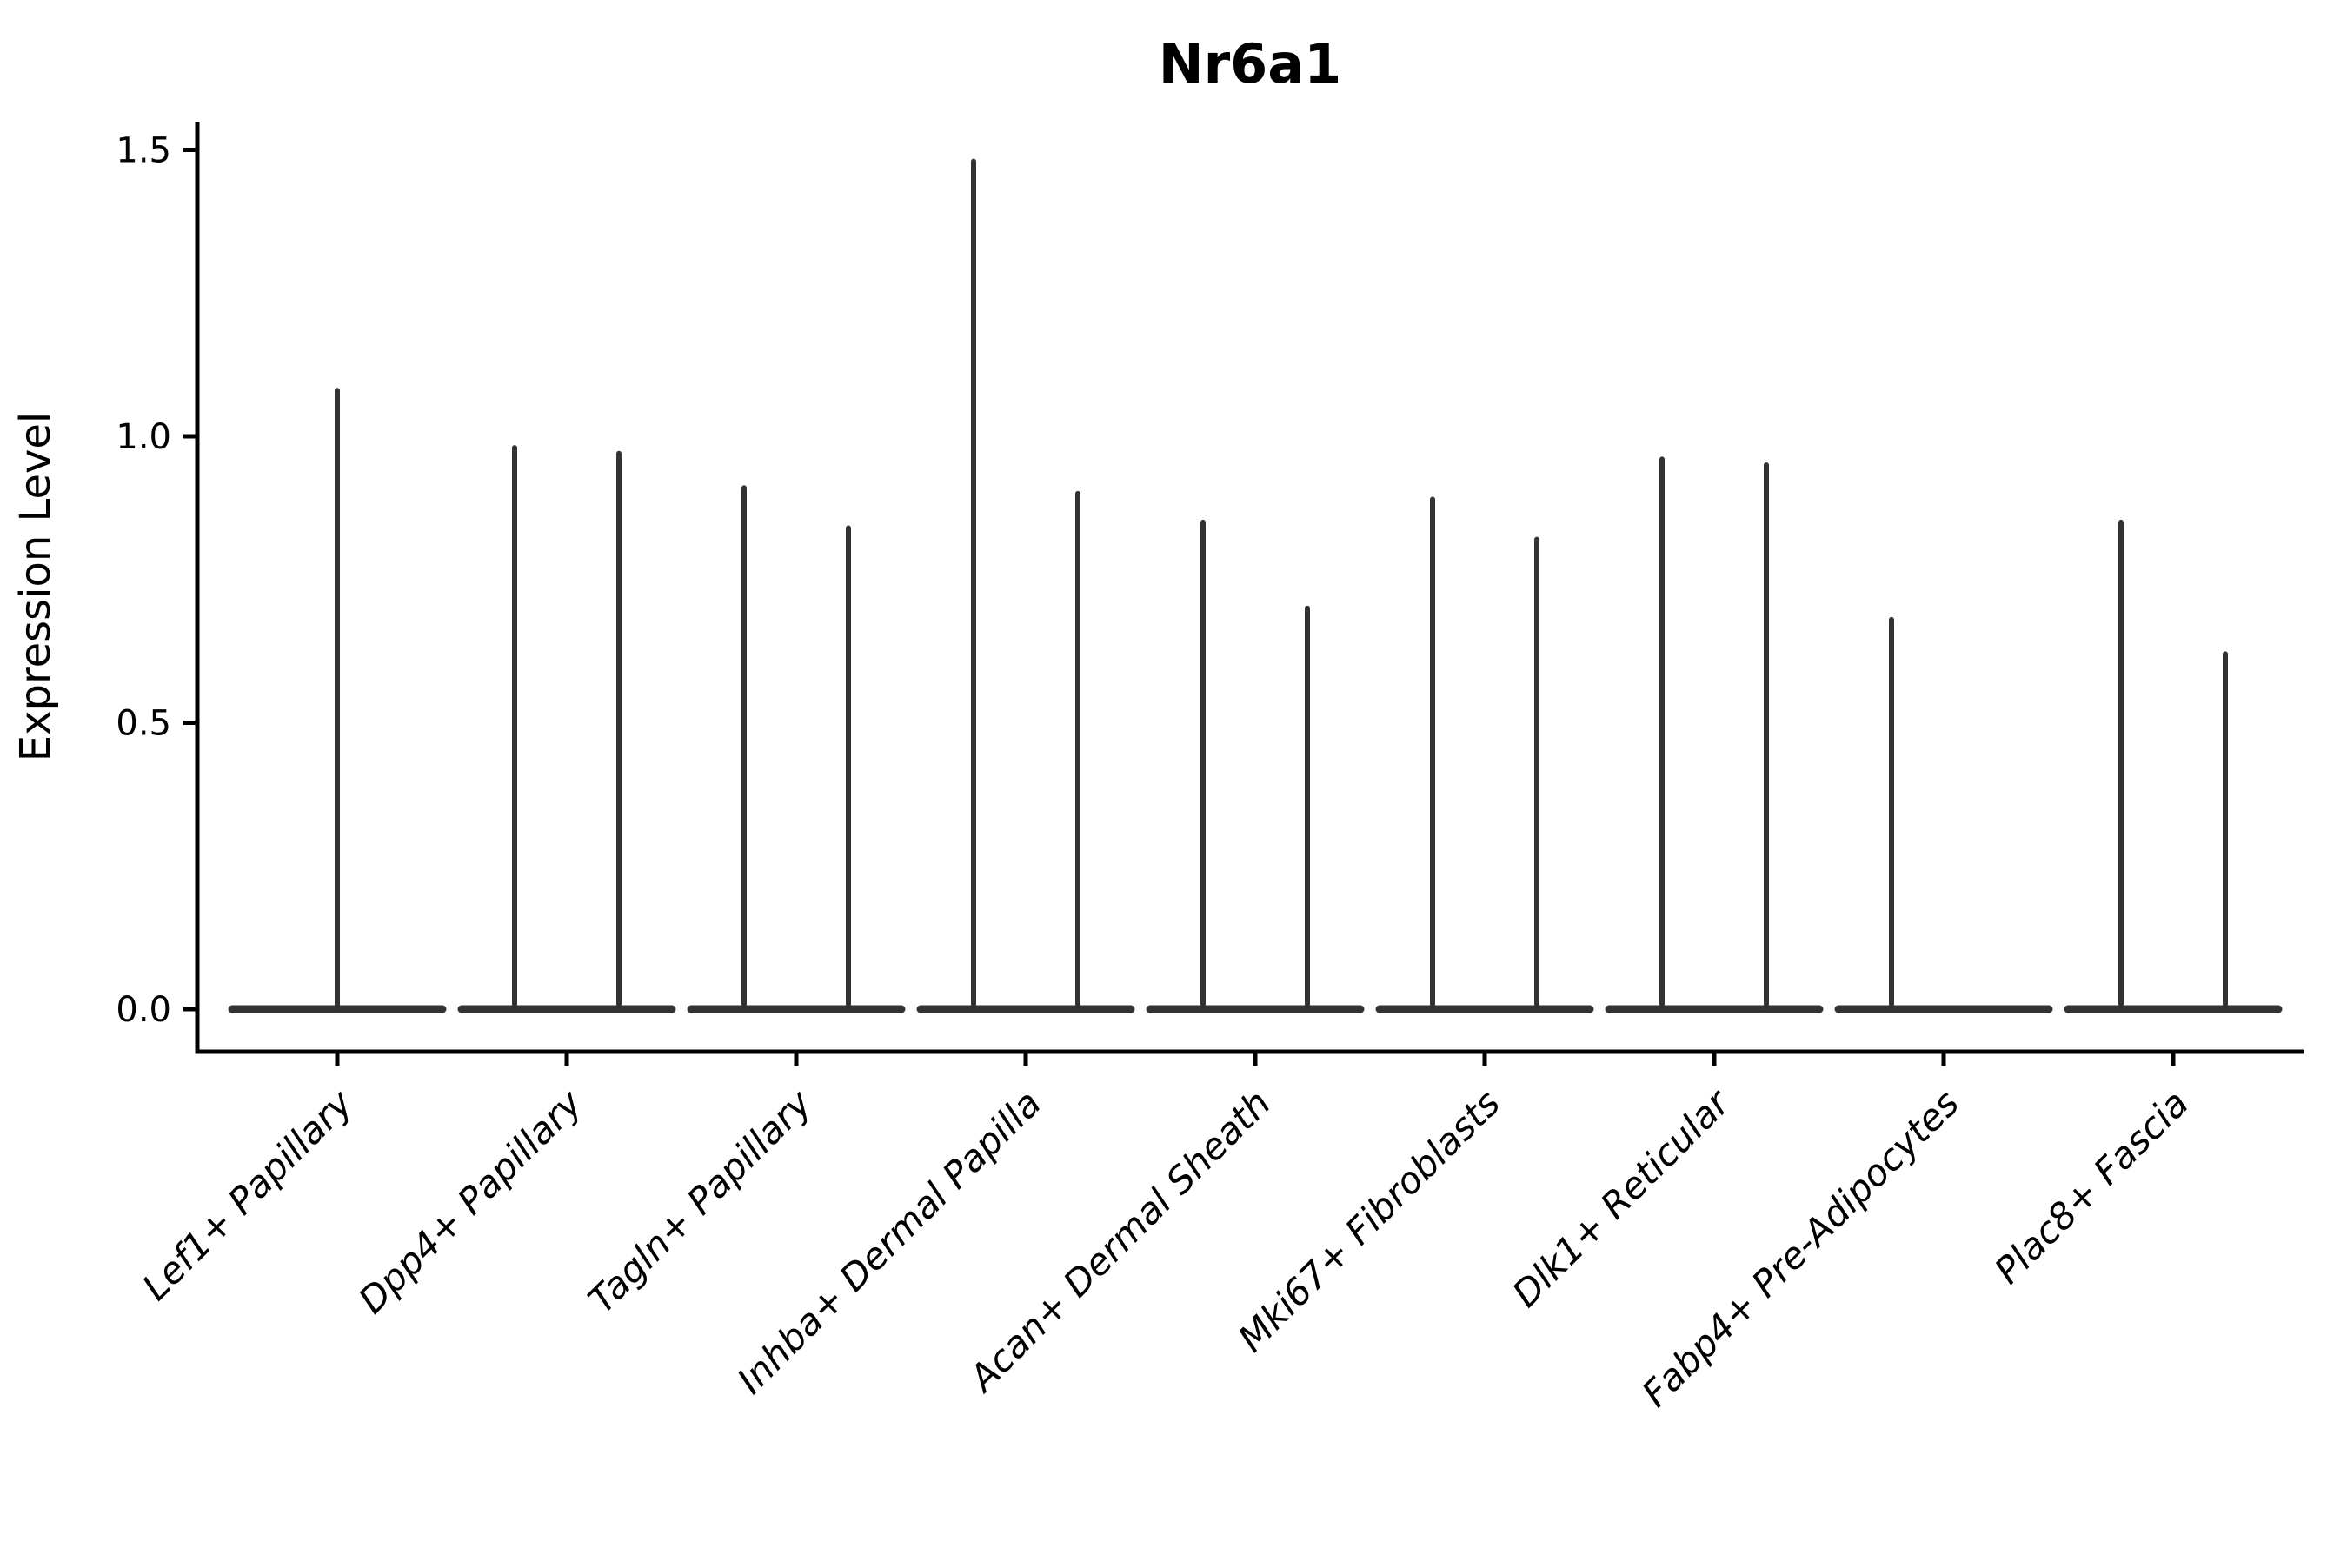 This screenshot has width=2347, height=1568. Describe the element at coordinates (143, 1010) in the screenshot. I see `y-tick-label: 0.0` at that location.